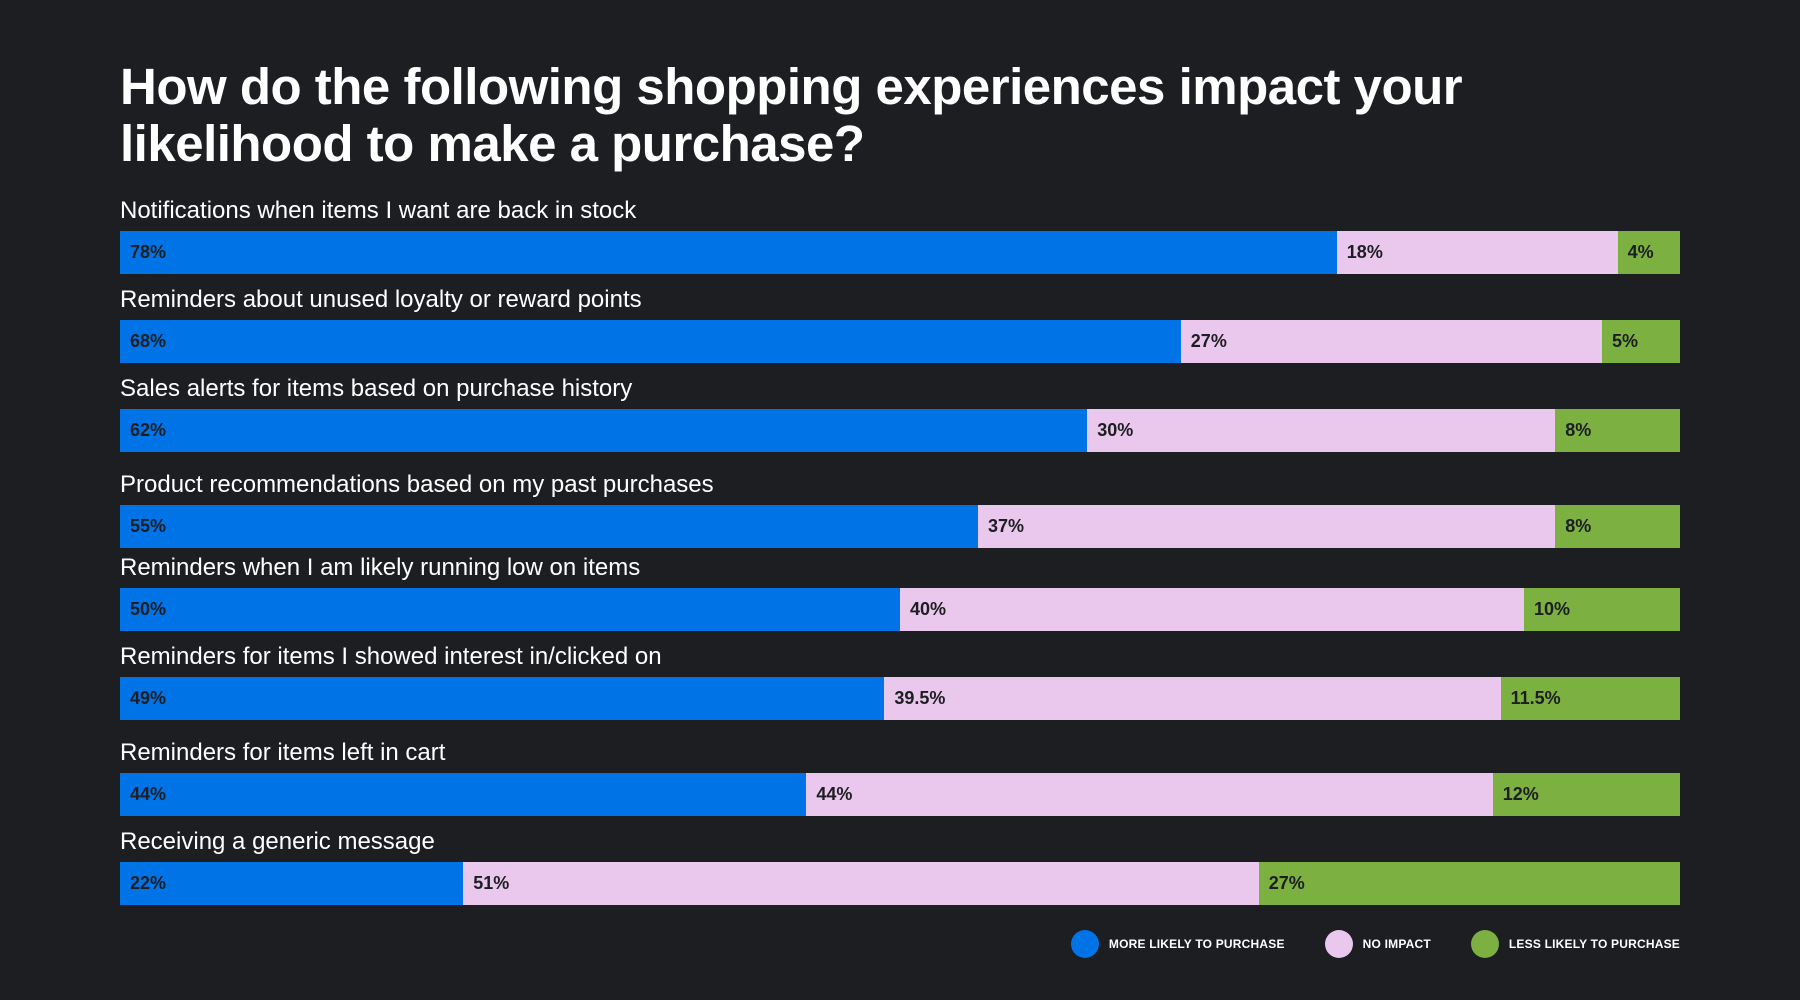 The width and height of the screenshot is (1800, 1000). Describe the element at coordinates (1484, 944) in the screenshot. I see `less-likely-dot` at that location.